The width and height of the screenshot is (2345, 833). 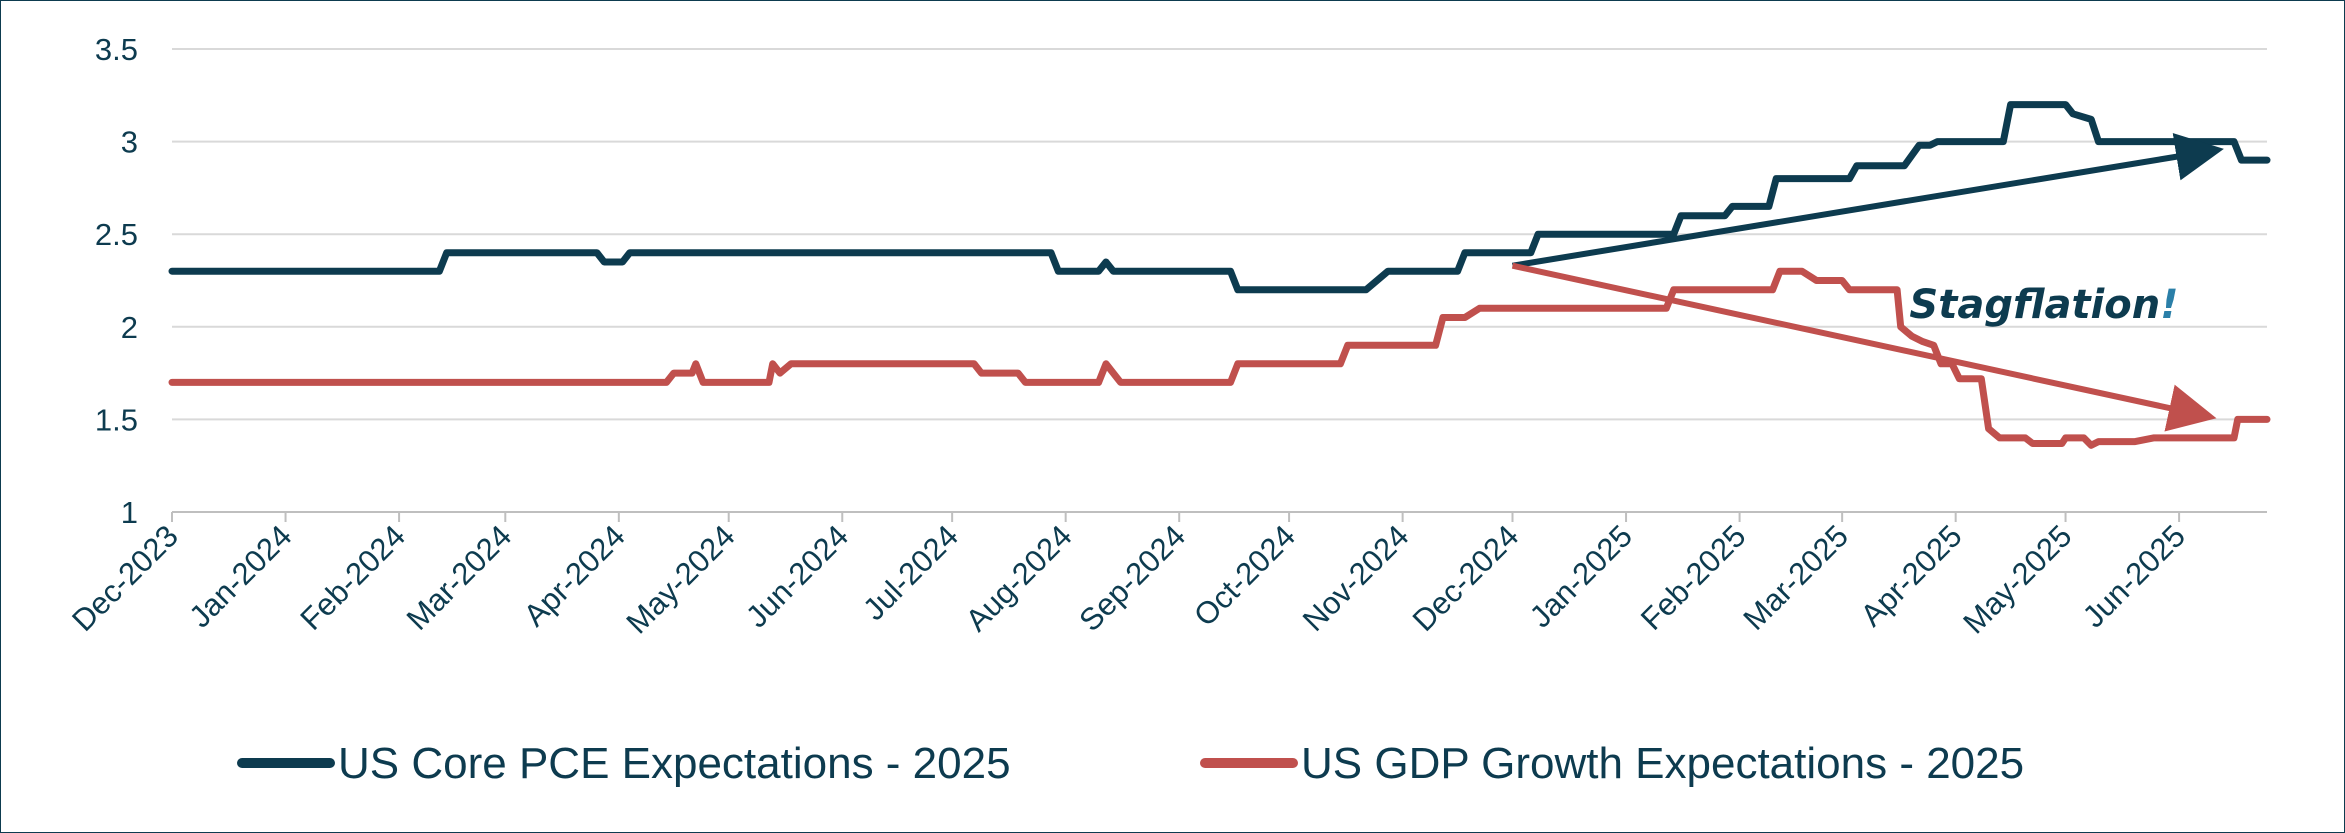 I want to click on y-tick-label: 2, so click(x=129, y=327).